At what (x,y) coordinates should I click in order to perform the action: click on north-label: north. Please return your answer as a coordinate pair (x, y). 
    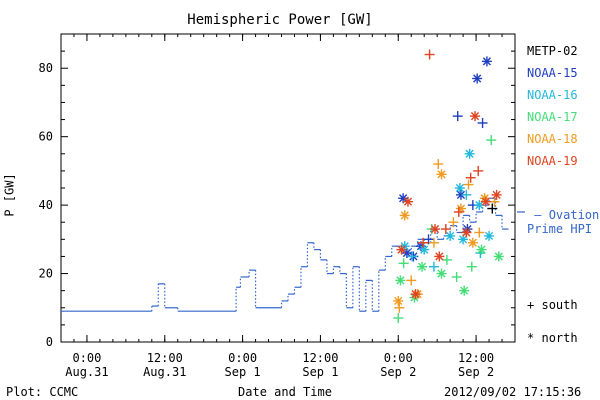
    Looking at the image, I should click on (559, 338).